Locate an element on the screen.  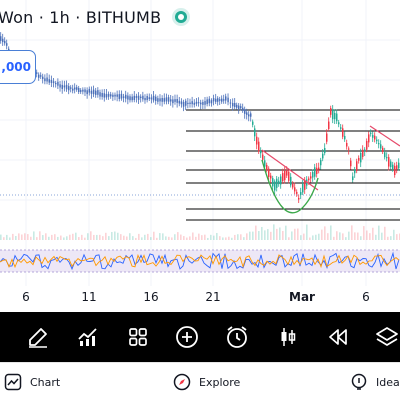
nav-chart: Chart is located at coordinates (32, 382).